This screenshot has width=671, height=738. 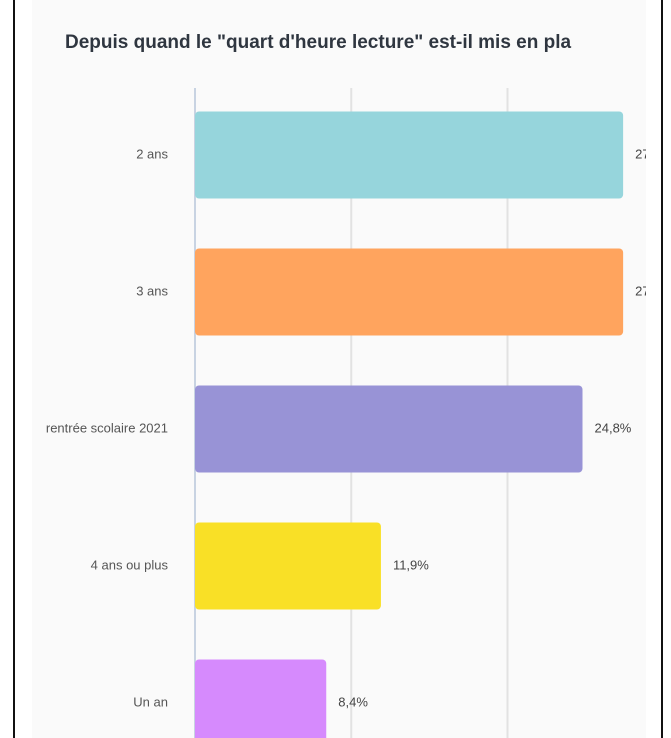 What do you see at coordinates (152, 290) in the screenshot?
I see `category-label: 3 ans` at bounding box center [152, 290].